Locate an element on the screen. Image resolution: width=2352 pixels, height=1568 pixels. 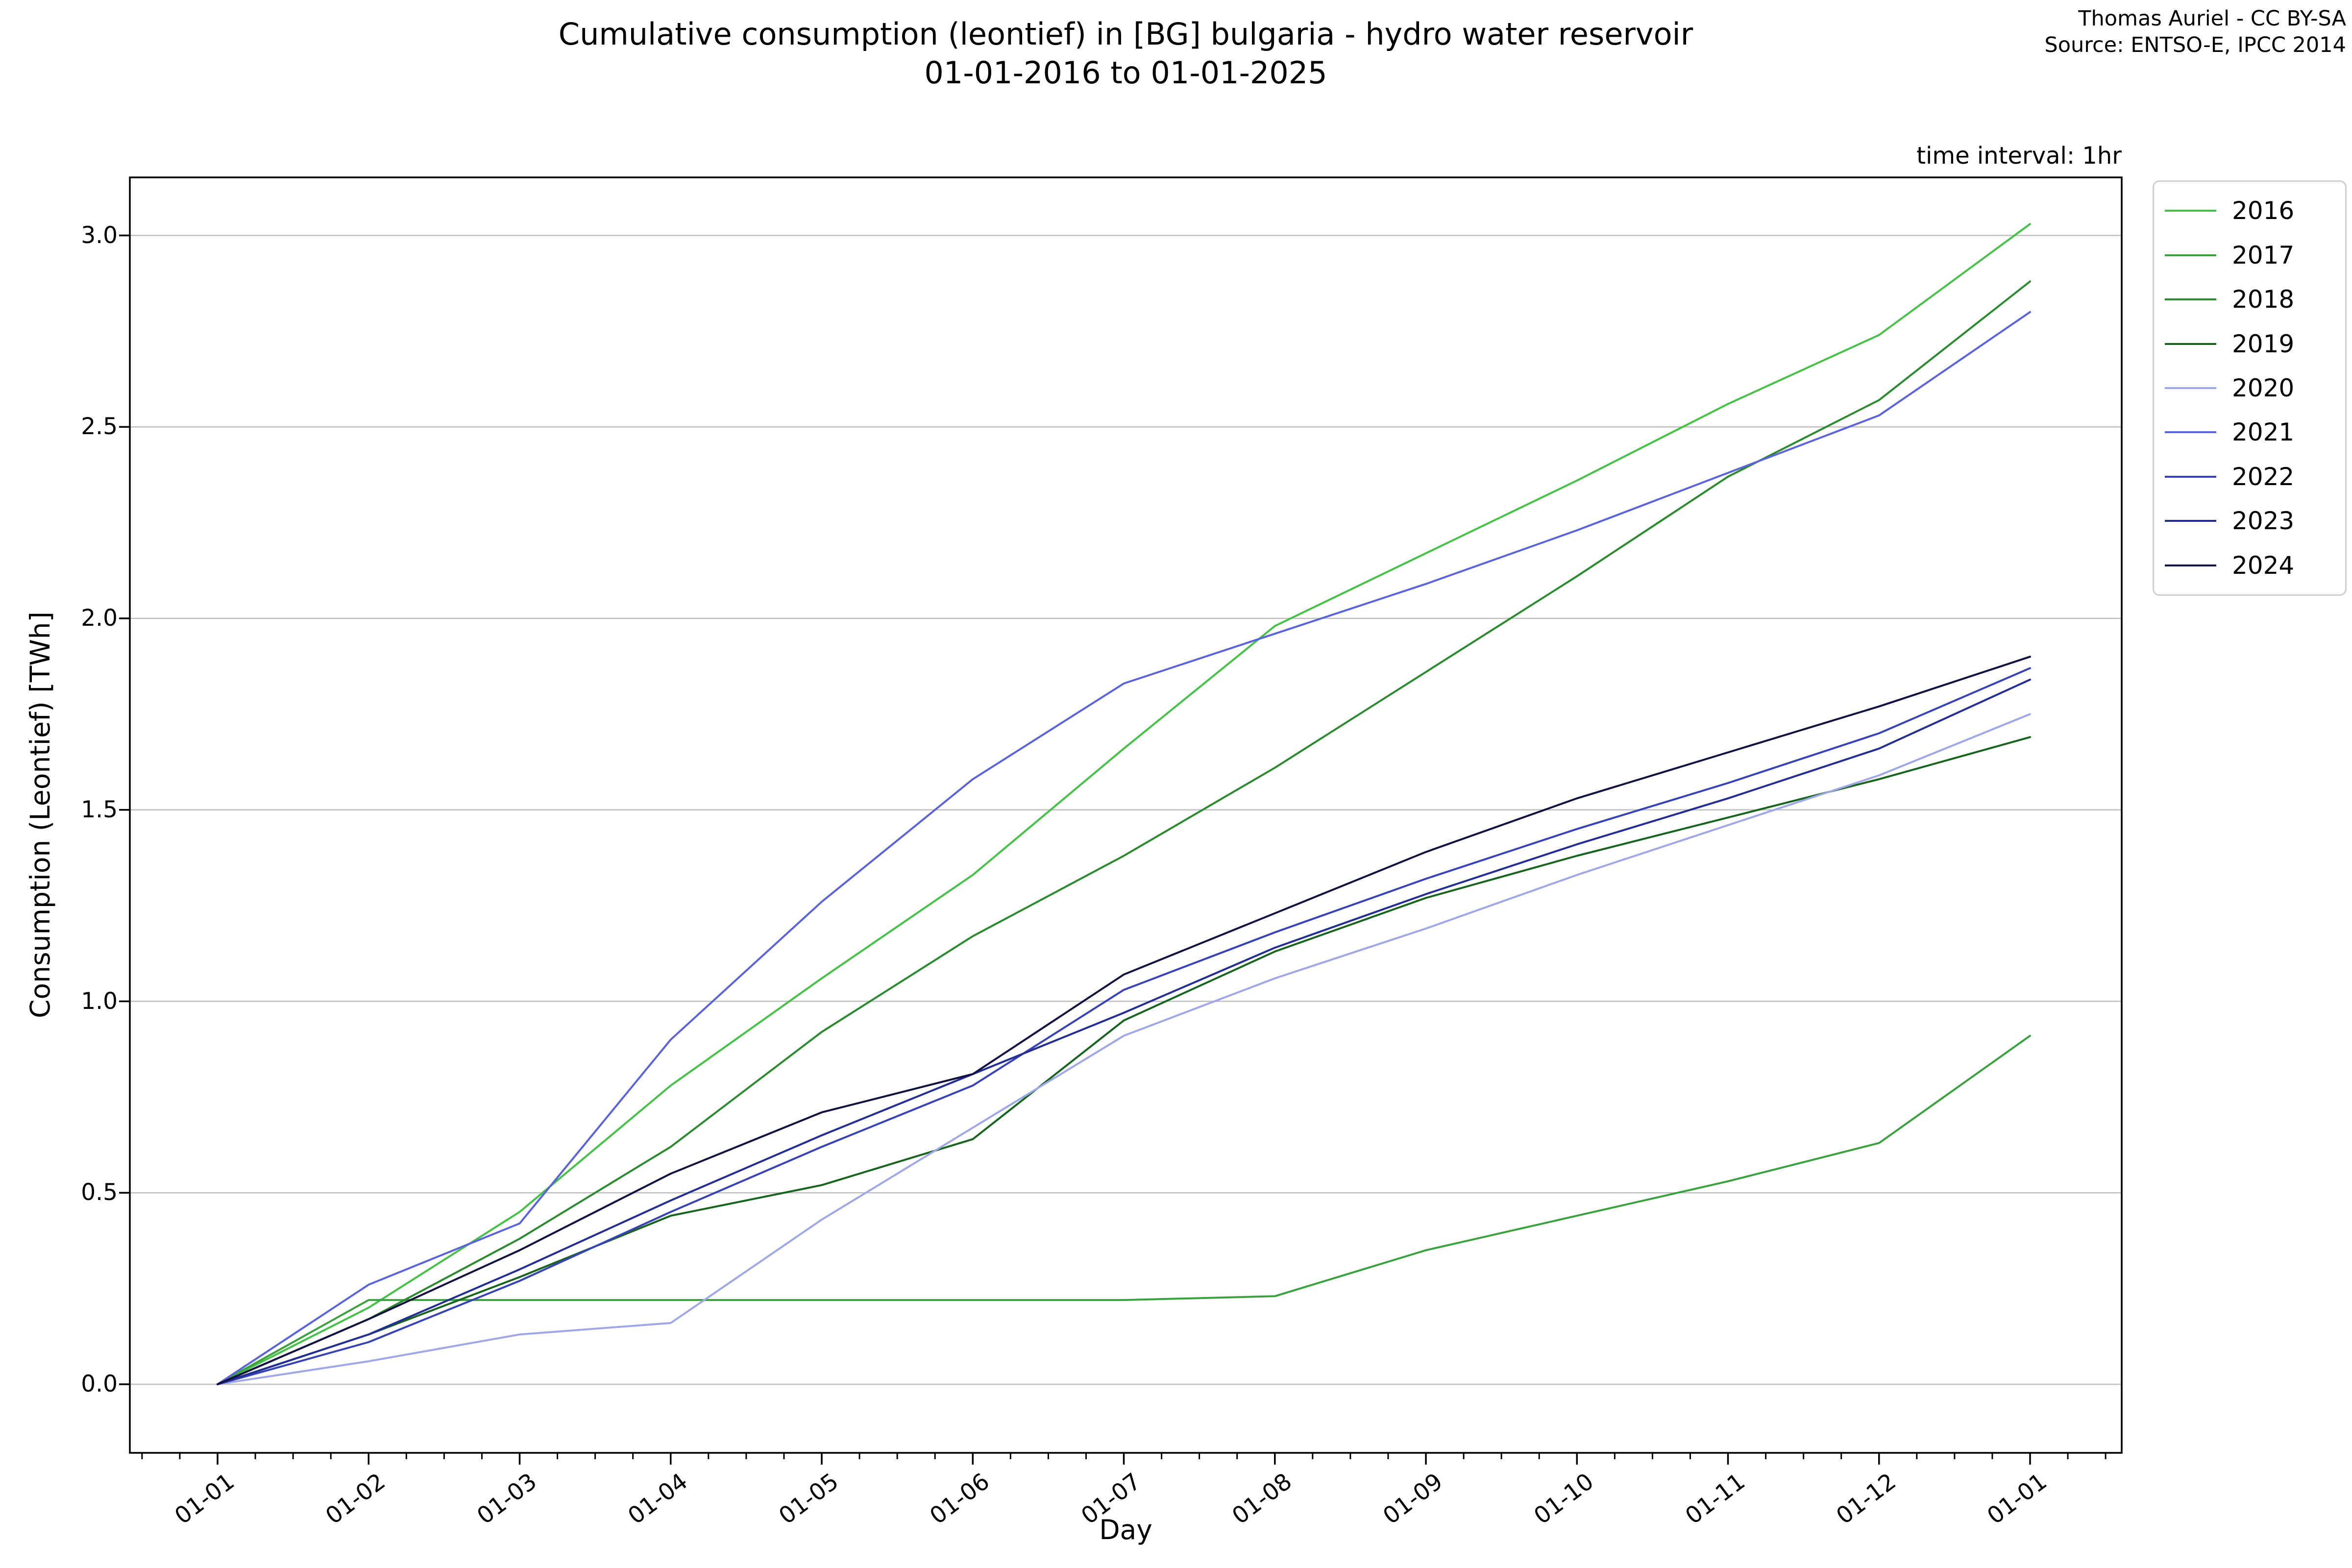
y-tick-label-0.0: 0.0 is located at coordinates (99, 1384).